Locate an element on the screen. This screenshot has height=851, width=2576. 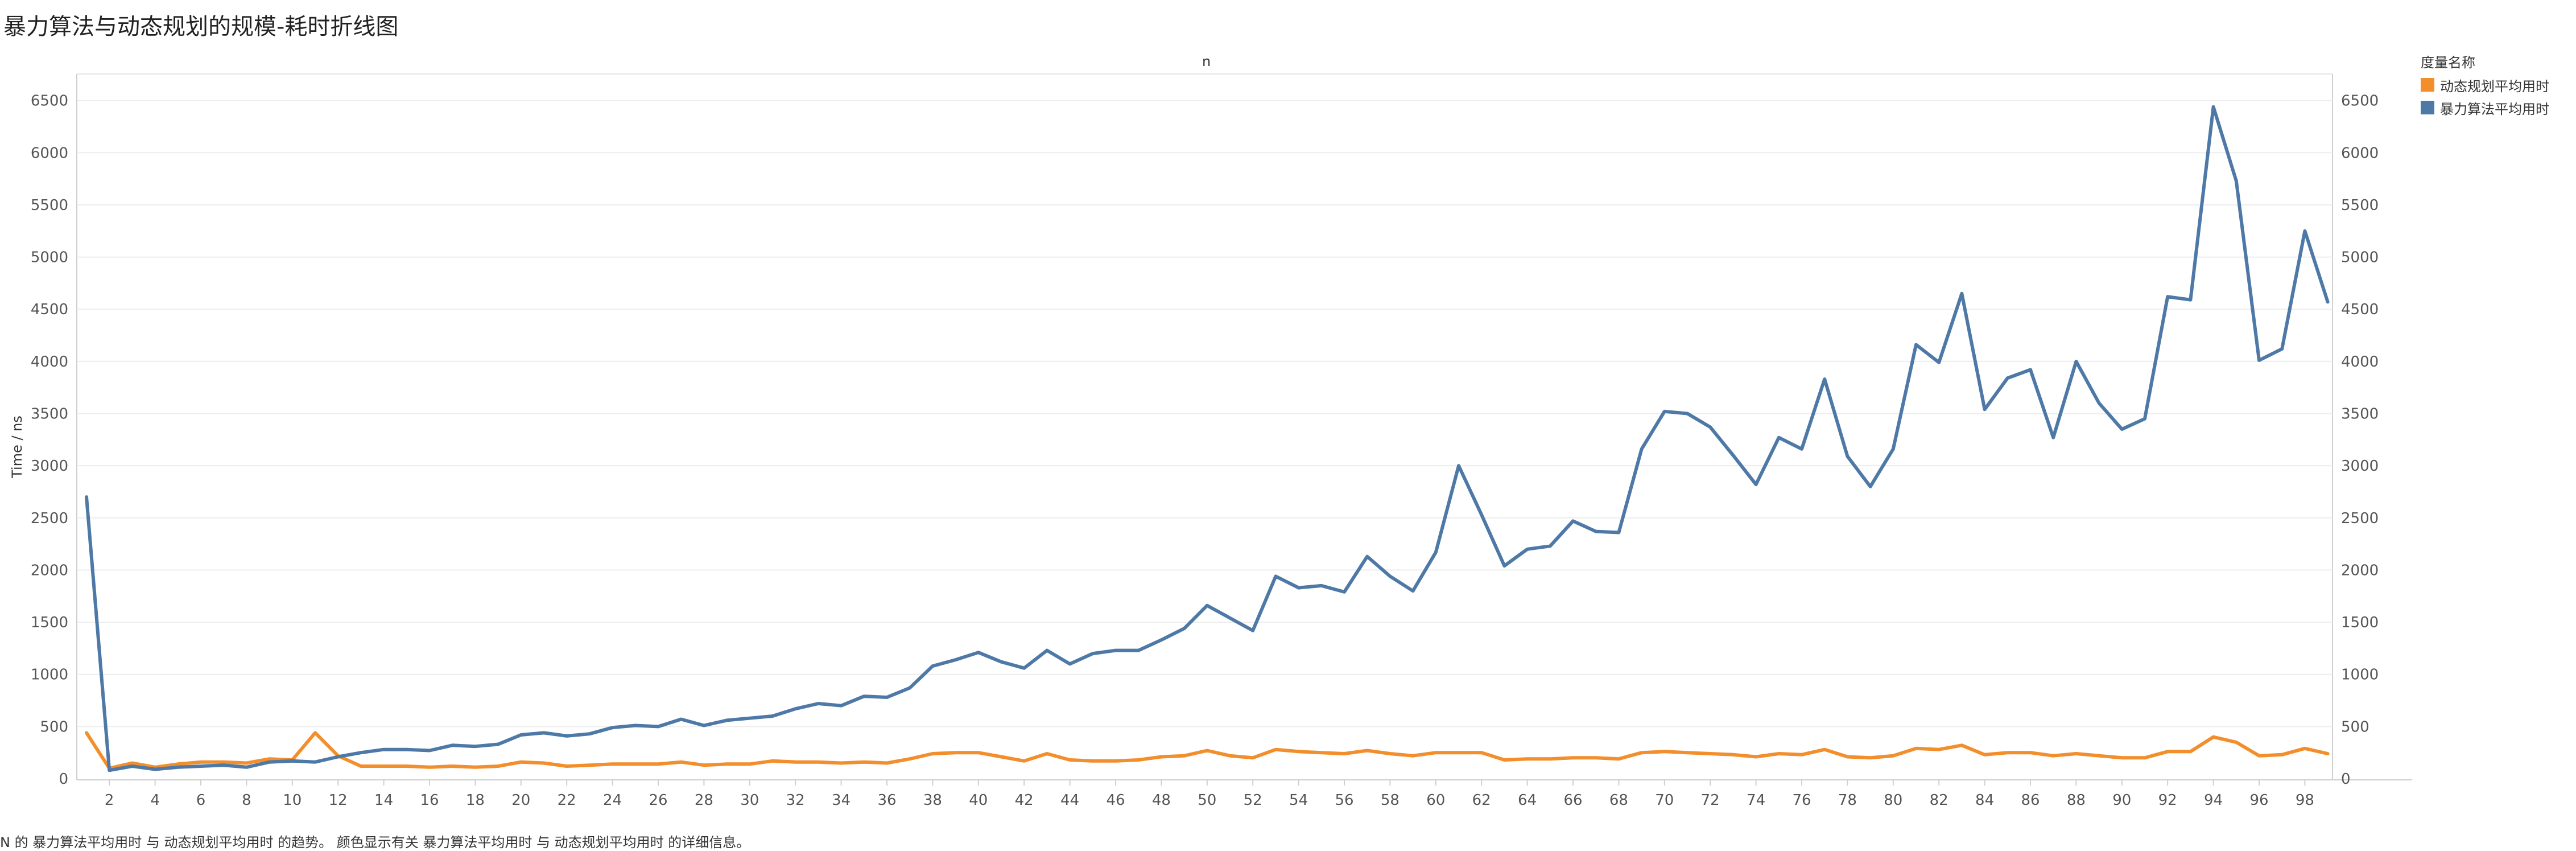
legend-title: 度量名称 is located at coordinates (2448, 63).